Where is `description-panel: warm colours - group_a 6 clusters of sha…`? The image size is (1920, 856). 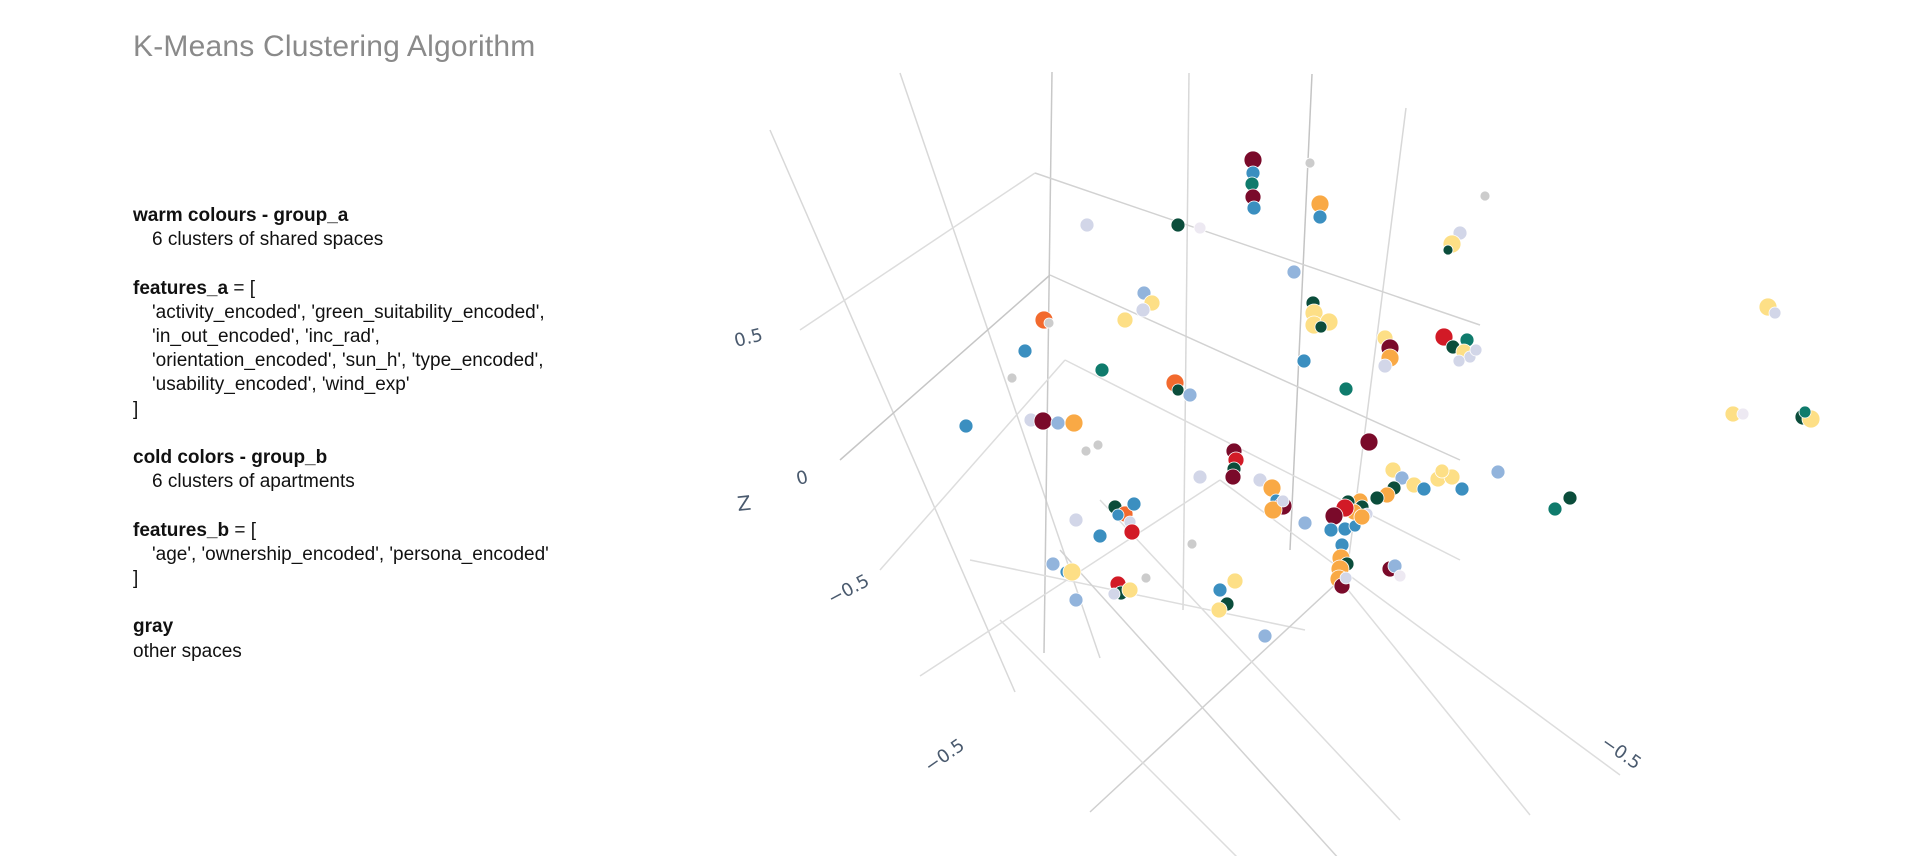 description-panel: warm colours - group_a 6 clusters of sha… is located at coordinates (368, 446).